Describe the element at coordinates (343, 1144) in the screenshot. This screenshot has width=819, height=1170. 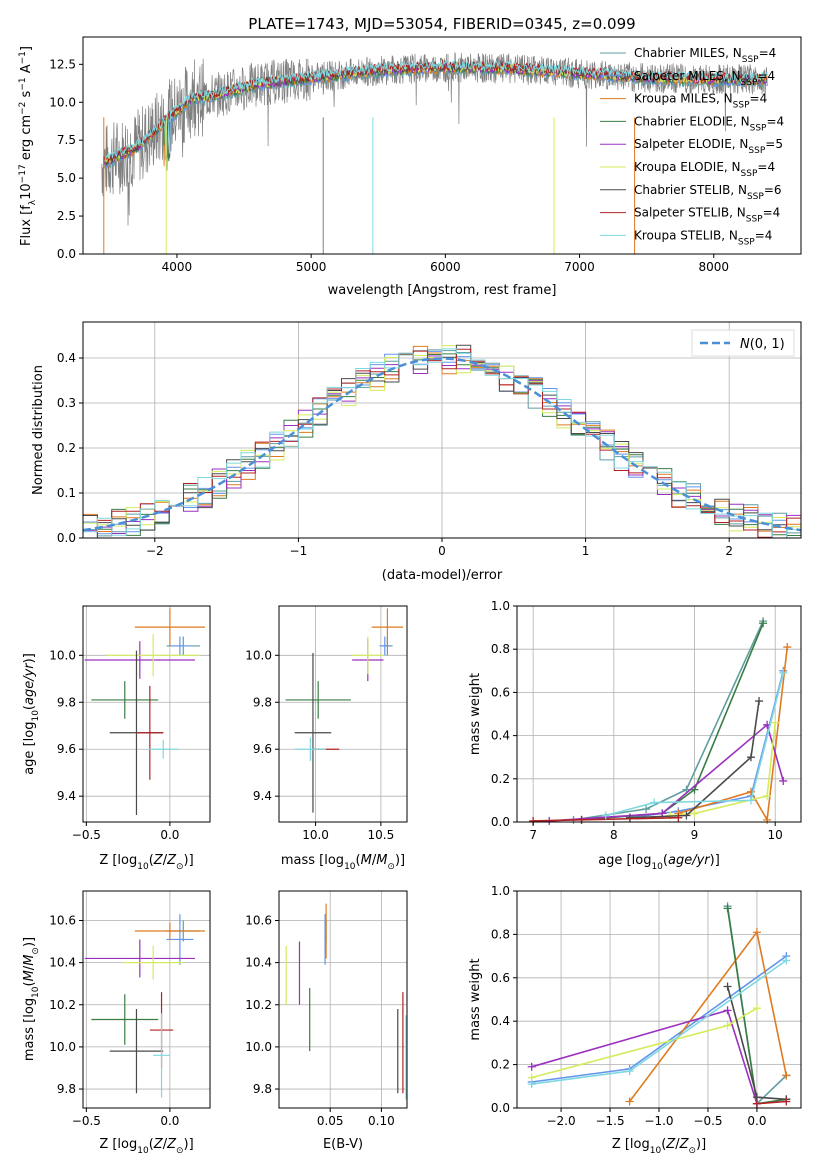
I see `mass-ebv-xlabel: E(B-V)` at that location.